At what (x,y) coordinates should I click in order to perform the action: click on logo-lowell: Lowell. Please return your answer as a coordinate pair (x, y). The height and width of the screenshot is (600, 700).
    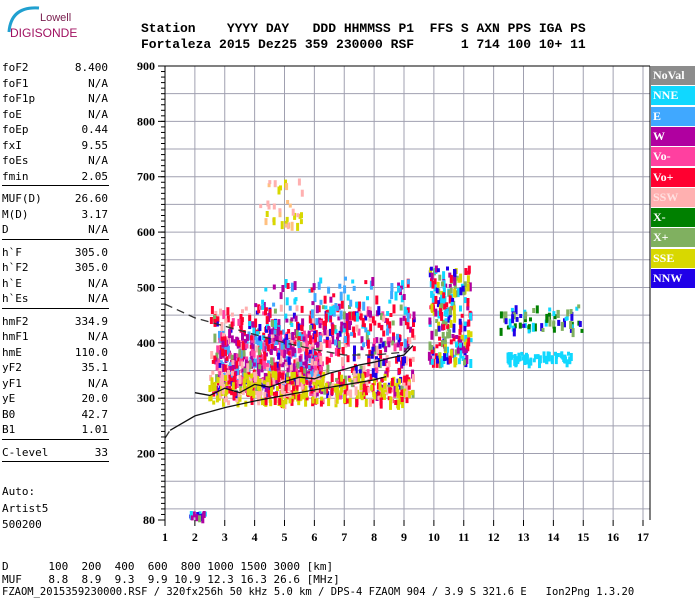
    Looking at the image, I should click on (56, 18).